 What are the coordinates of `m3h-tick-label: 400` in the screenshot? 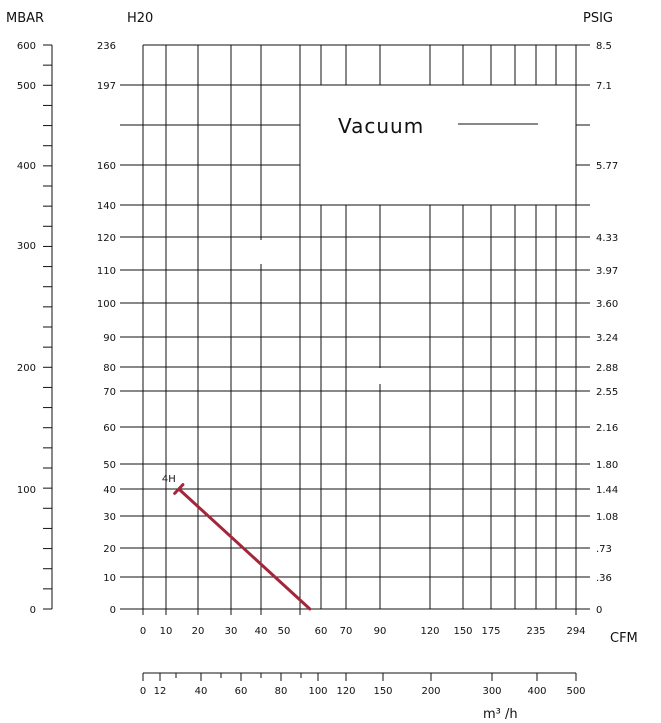 It's located at (536, 691).